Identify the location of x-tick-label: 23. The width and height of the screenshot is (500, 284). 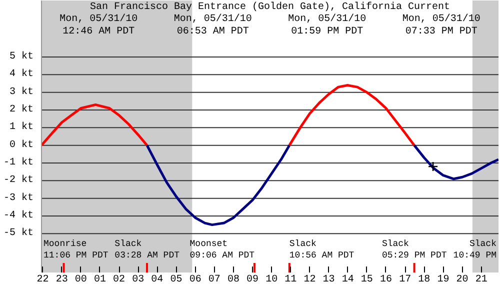
(62, 279).